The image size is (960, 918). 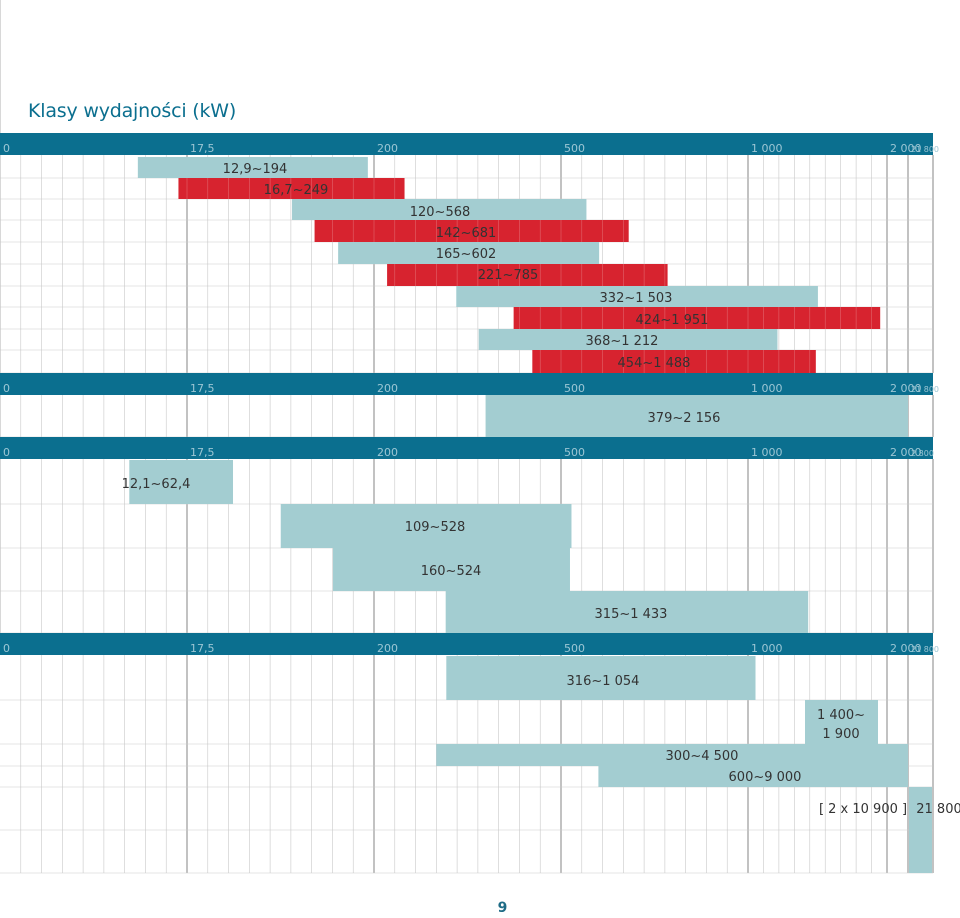 I want to click on range-label: 379~2 156, so click(x=684, y=418).